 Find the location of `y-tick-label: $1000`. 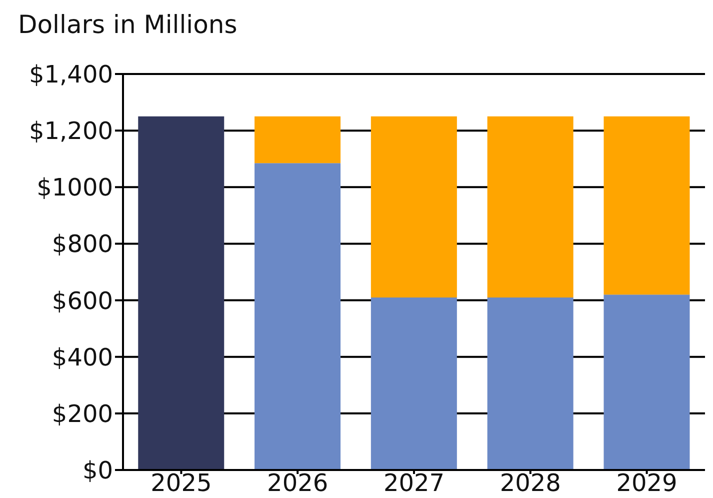

y-tick-label: $1000 is located at coordinates (74, 188).